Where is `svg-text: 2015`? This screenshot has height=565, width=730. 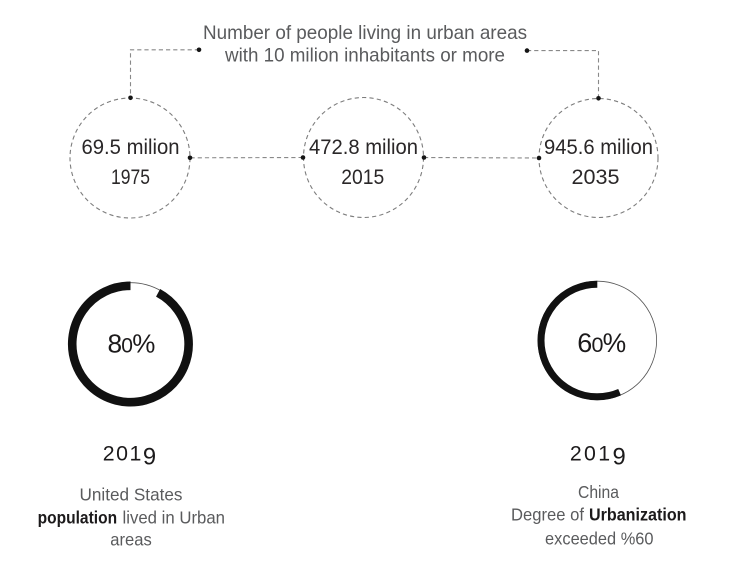 svg-text: 2015 is located at coordinates (362, 177).